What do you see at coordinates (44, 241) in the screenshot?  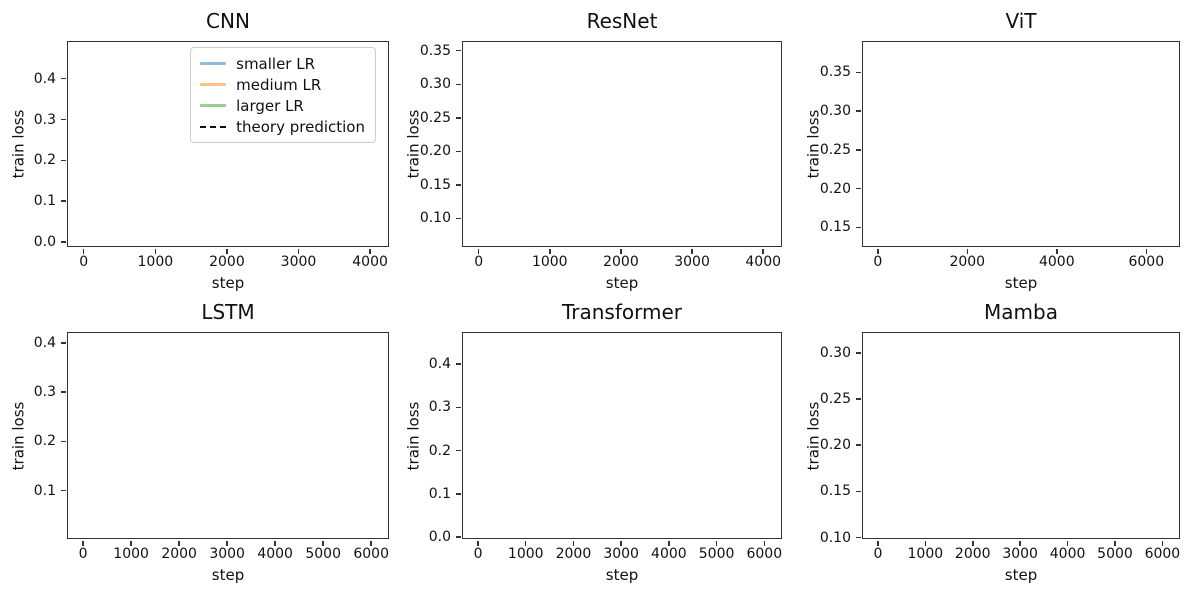 I see `y-tick-label: 0.0` at bounding box center [44, 241].